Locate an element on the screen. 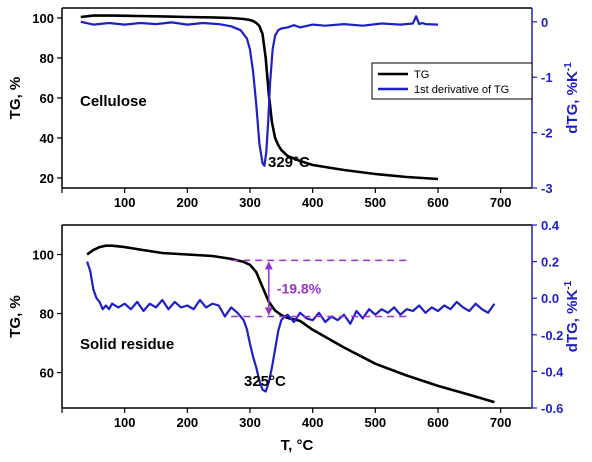  peak-annotation: 325°C is located at coordinates (265, 381).